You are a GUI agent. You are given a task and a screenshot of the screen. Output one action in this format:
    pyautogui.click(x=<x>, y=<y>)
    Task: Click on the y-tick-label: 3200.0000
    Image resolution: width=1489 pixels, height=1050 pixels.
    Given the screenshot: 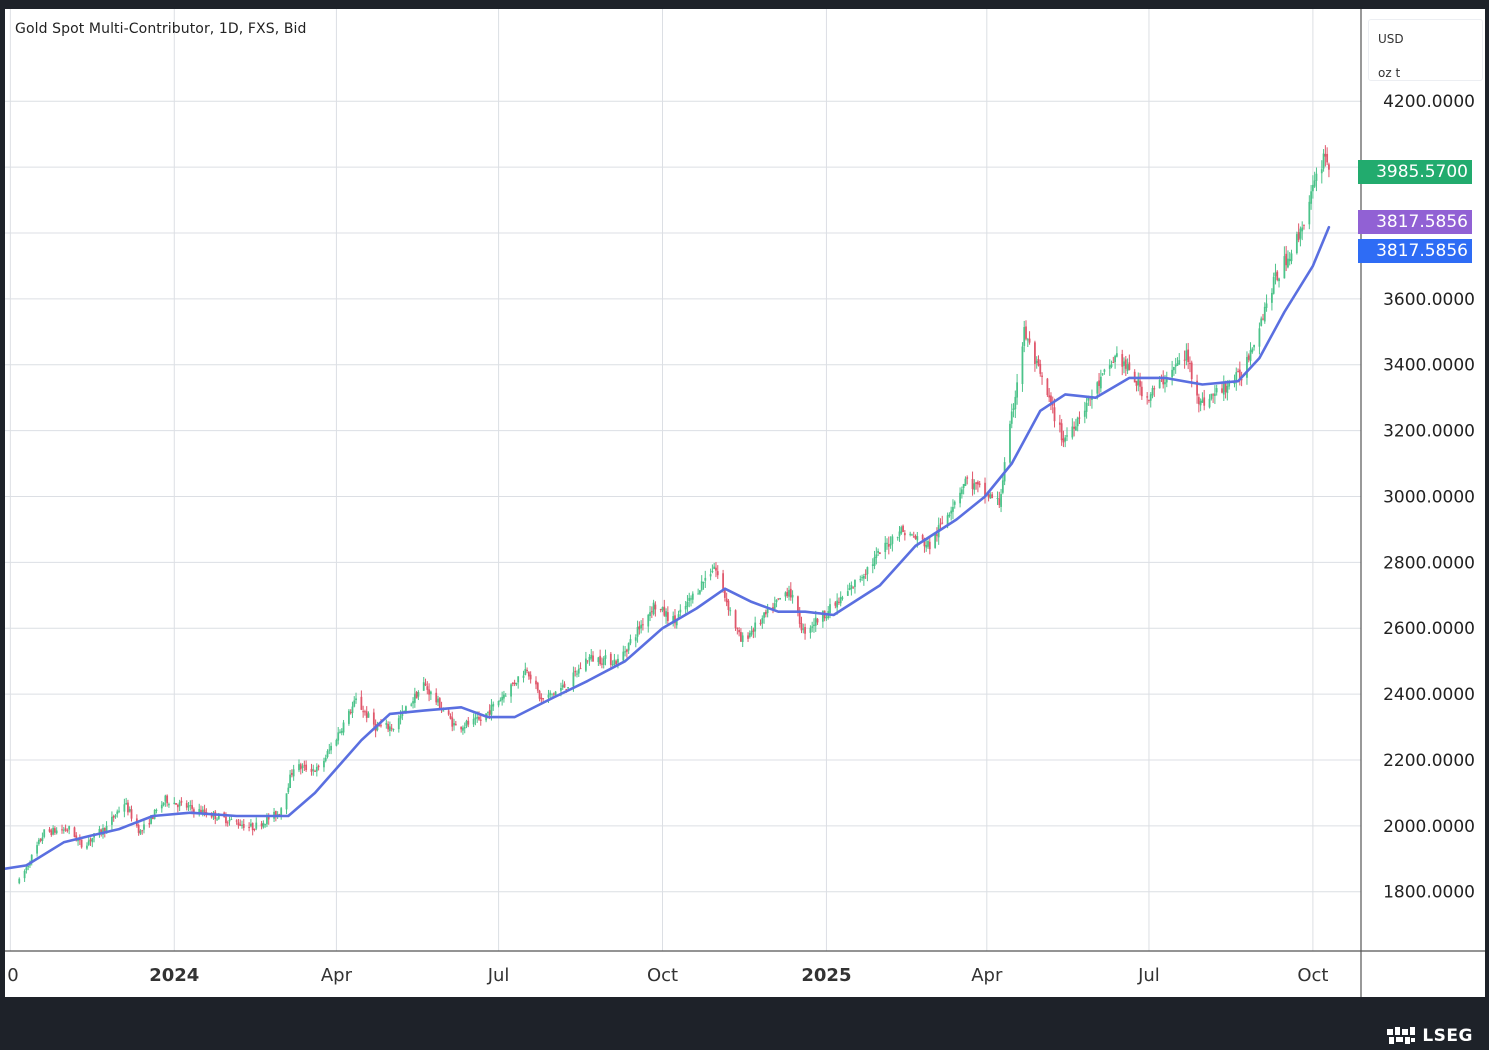 What is the action you would take?
    pyautogui.click(x=1429, y=432)
    